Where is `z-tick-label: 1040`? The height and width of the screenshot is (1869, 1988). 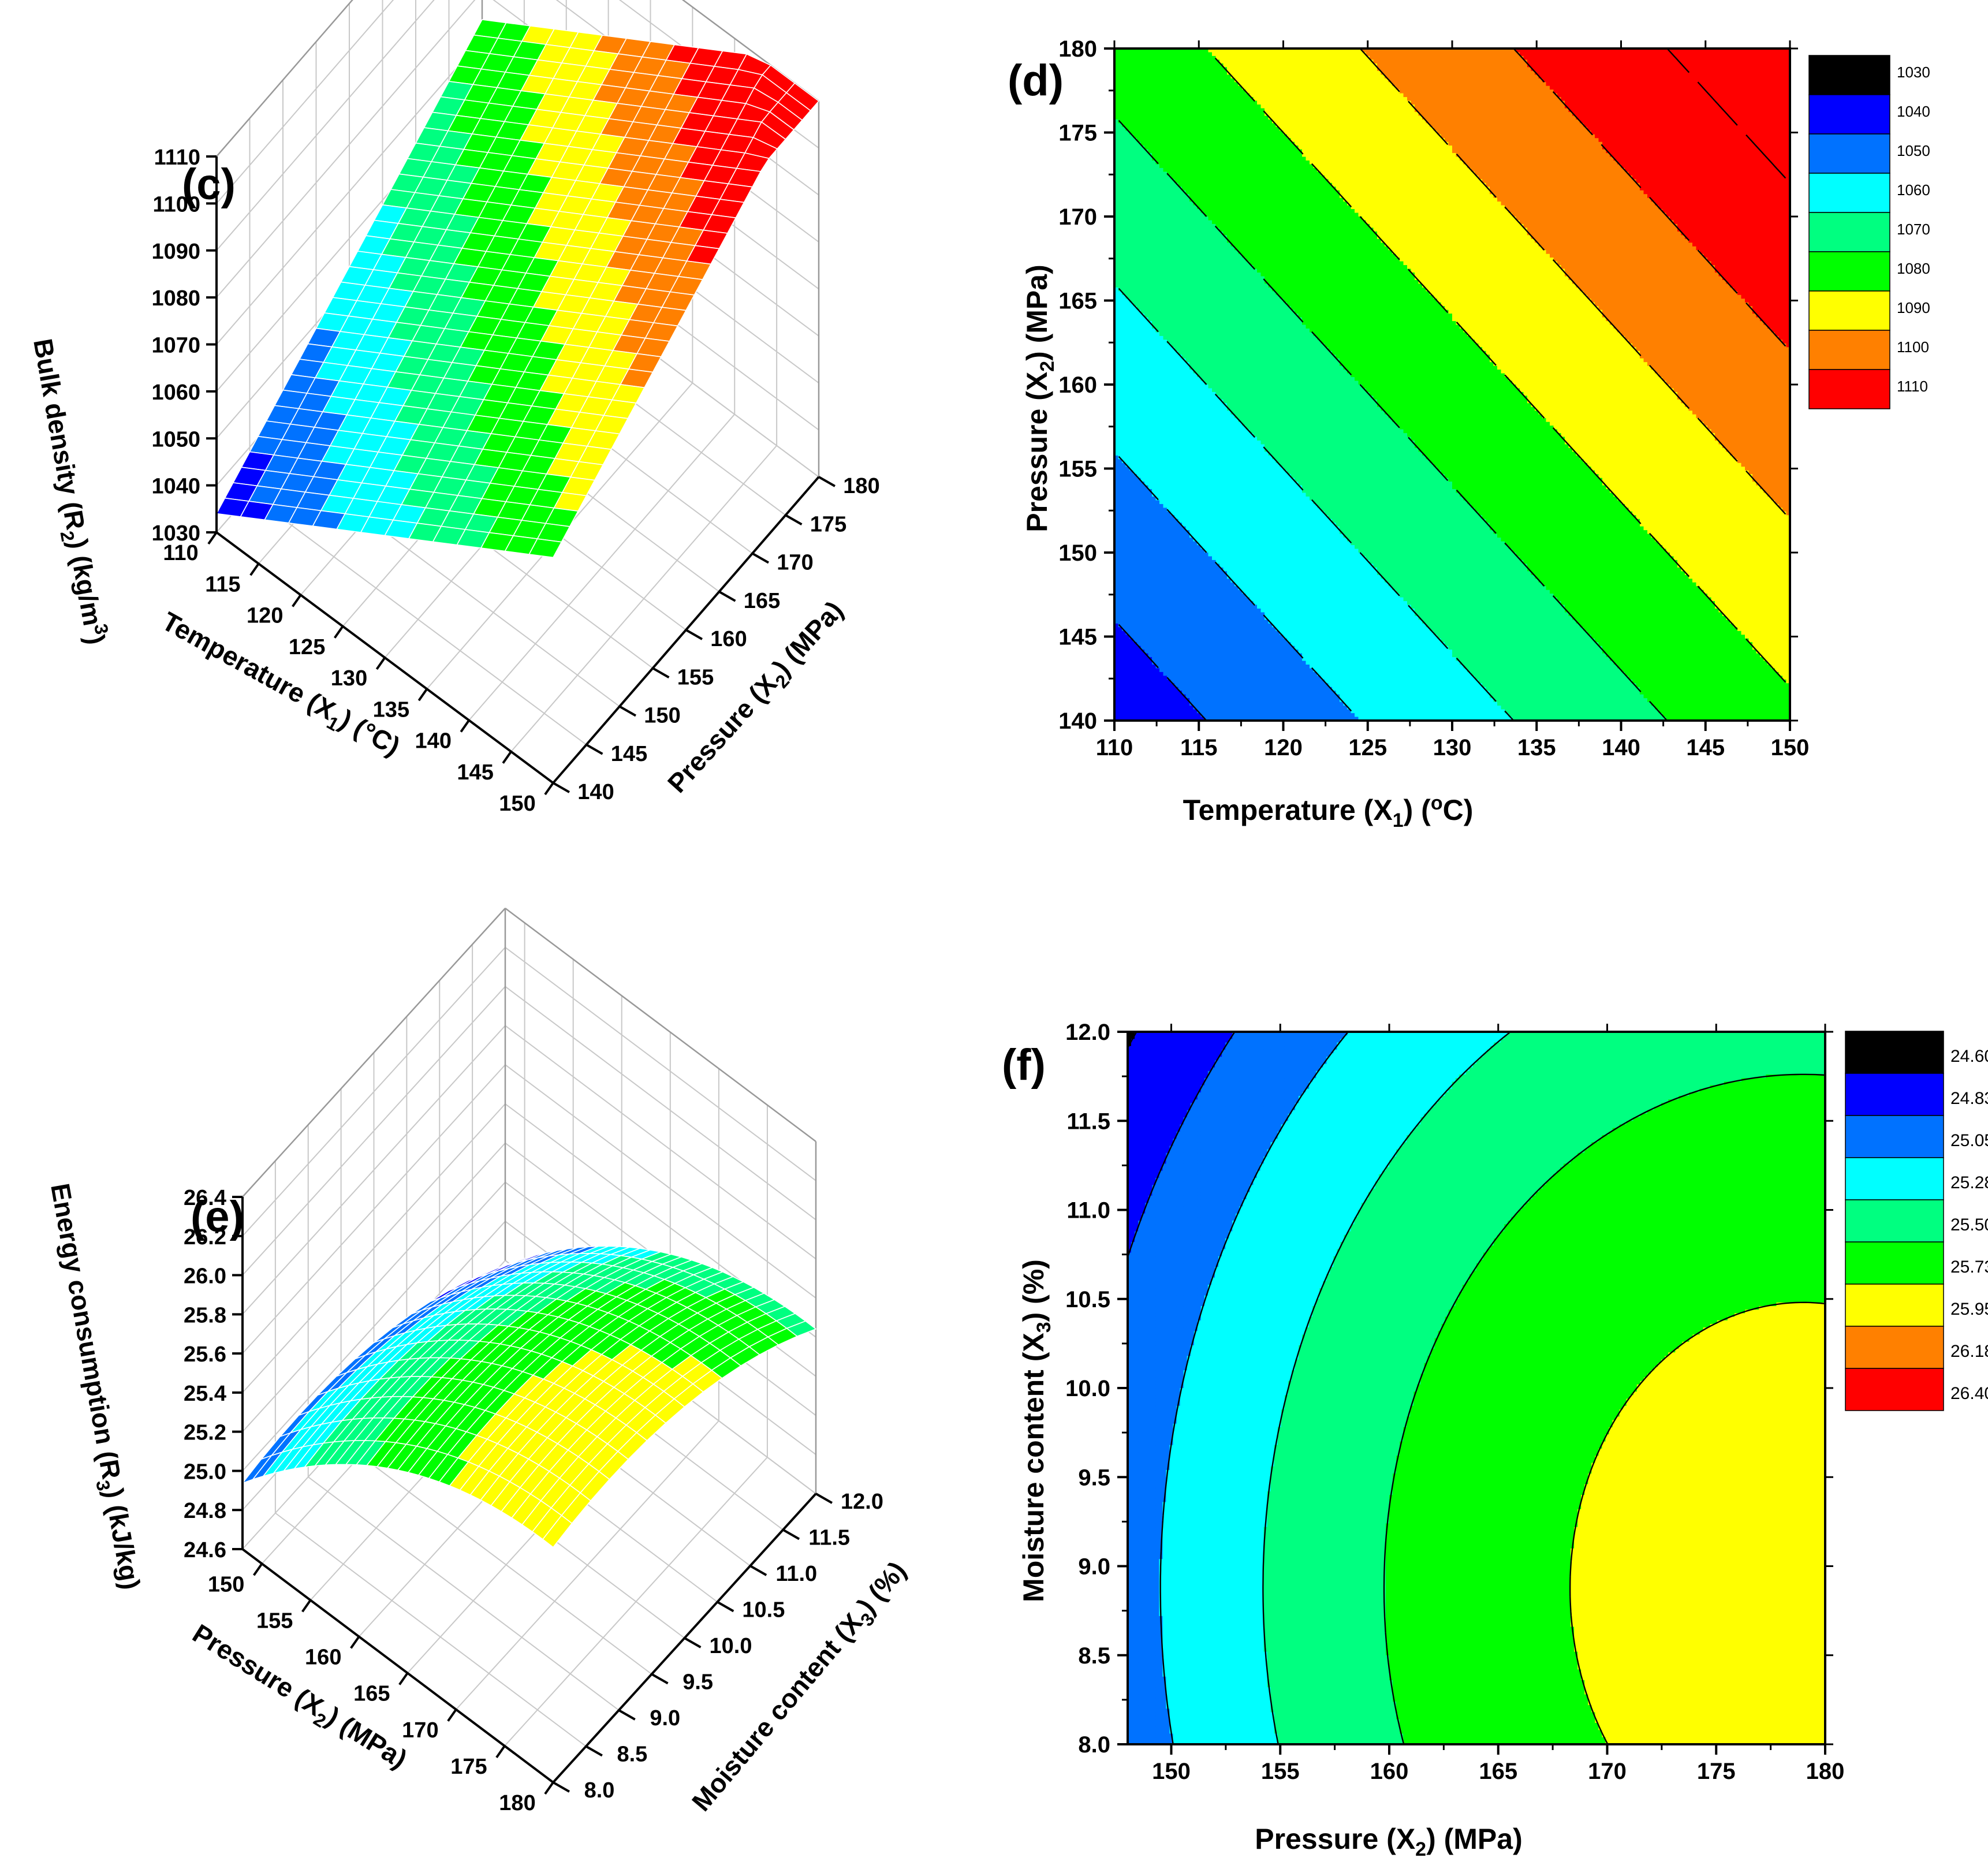
z-tick-label: 1040 is located at coordinates (175, 487).